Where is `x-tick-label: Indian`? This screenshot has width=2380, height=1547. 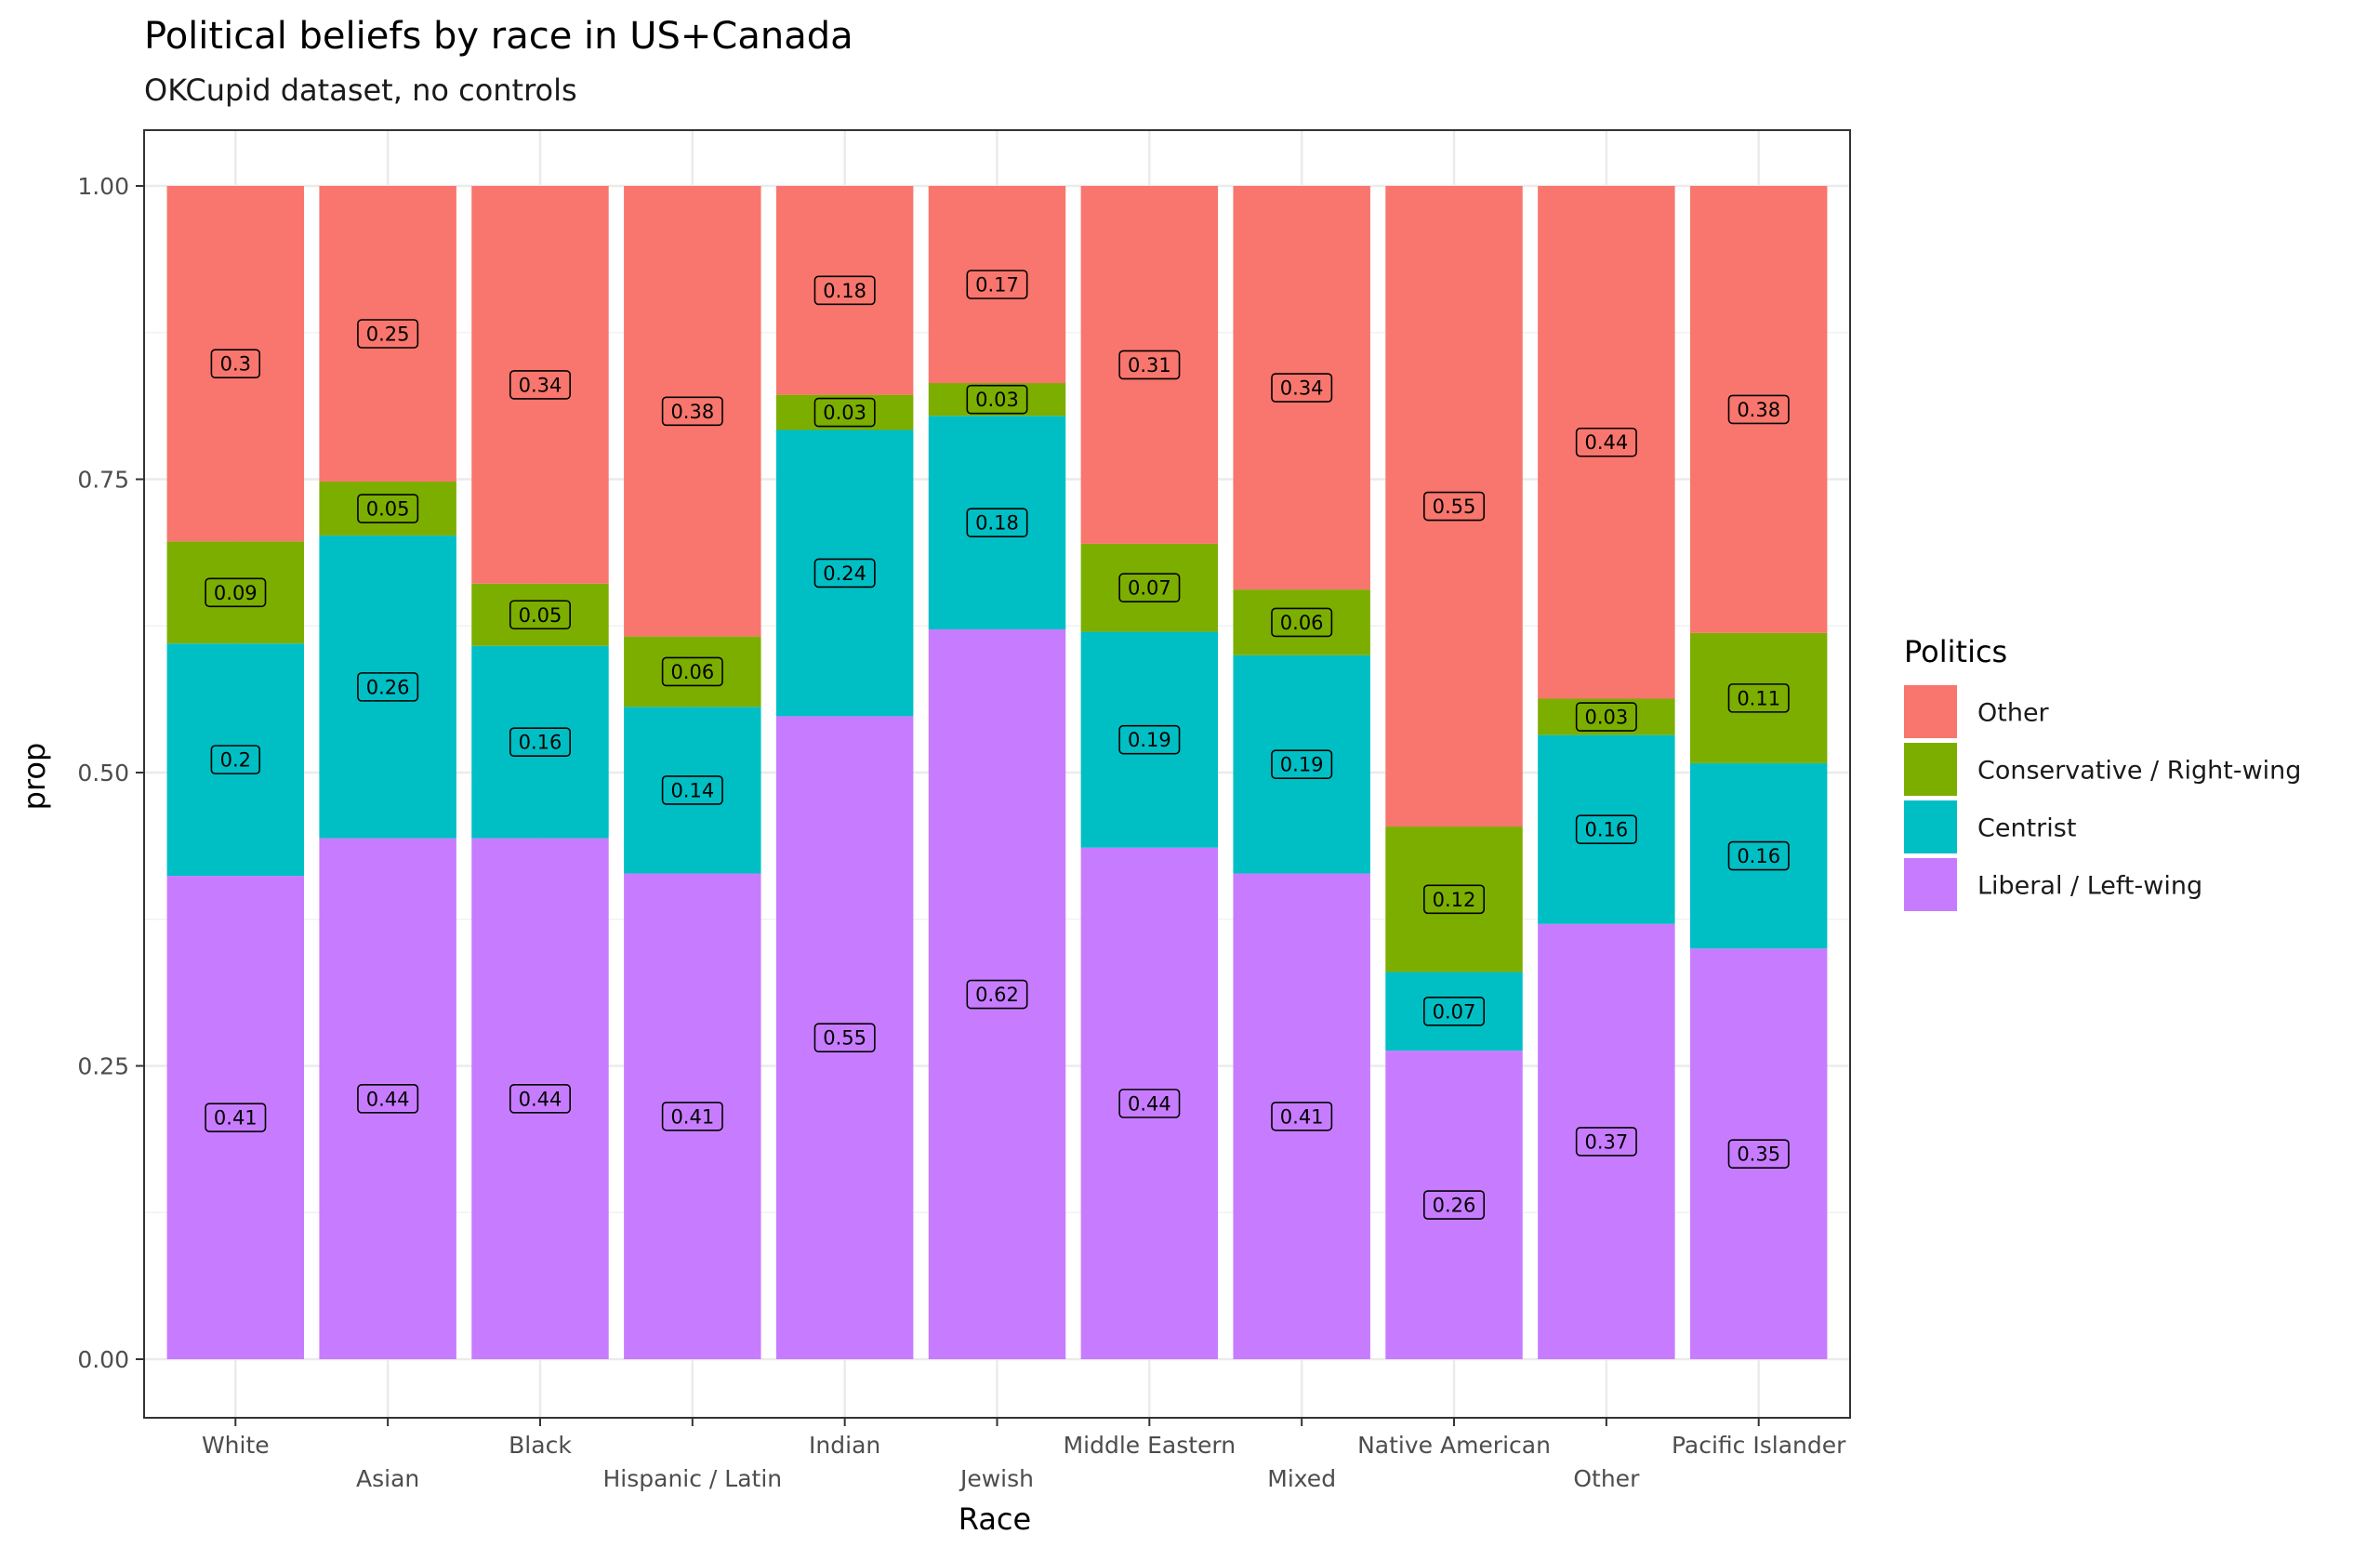
x-tick-label: Indian is located at coordinates (844, 1445).